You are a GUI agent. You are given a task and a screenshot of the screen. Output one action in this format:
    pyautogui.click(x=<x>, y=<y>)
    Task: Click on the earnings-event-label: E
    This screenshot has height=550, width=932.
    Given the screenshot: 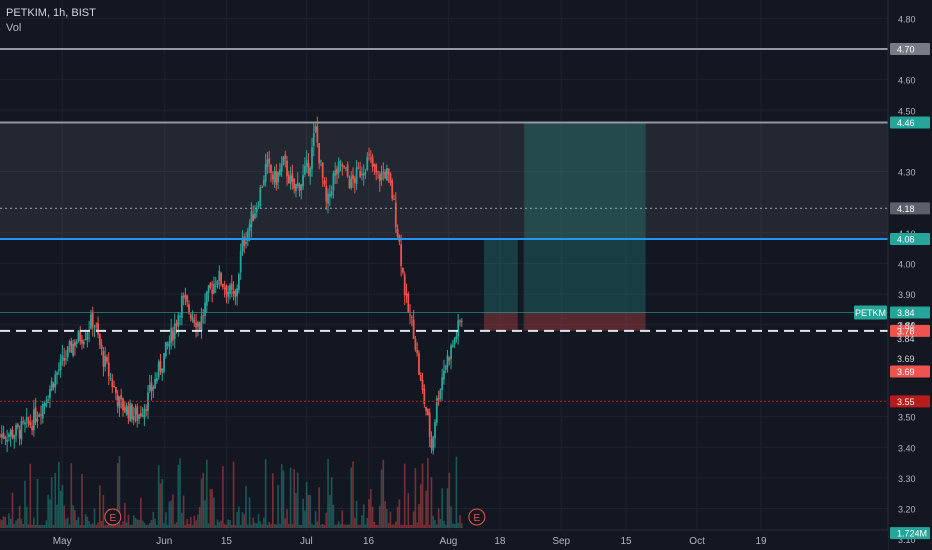 What is the action you would take?
    pyautogui.click(x=477, y=518)
    